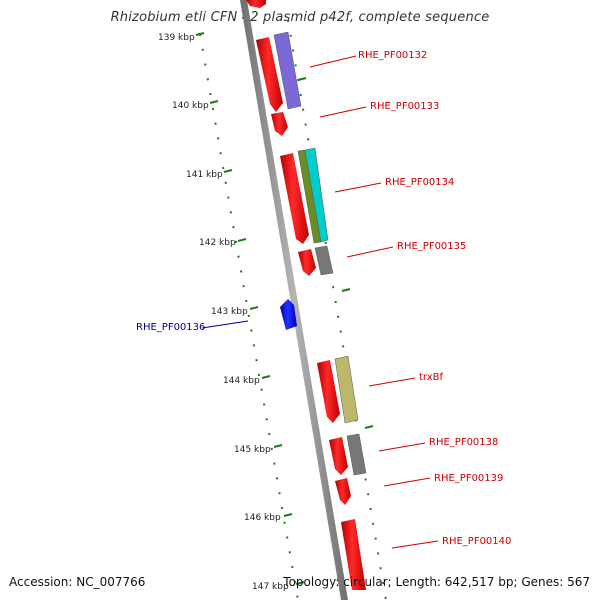 The height and width of the screenshot is (600, 600). What do you see at coordinates (431, 246) in the screenshot?
I see `gene-label: RHE_PF00135` at bounding box center [431, 246].